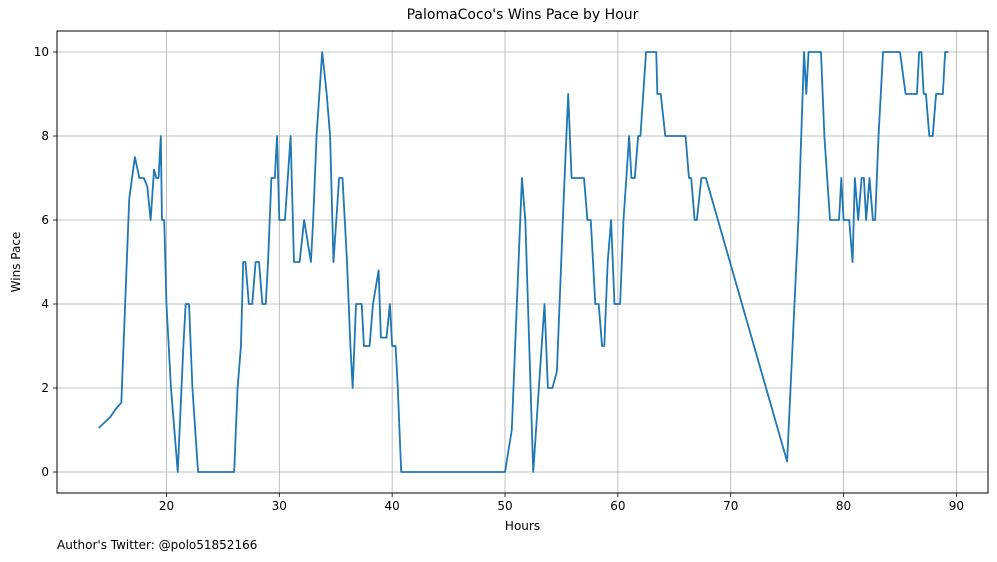 This screenshot has height=562, width=997. I want to click on x-tick-label: 70, so click(730, 506).